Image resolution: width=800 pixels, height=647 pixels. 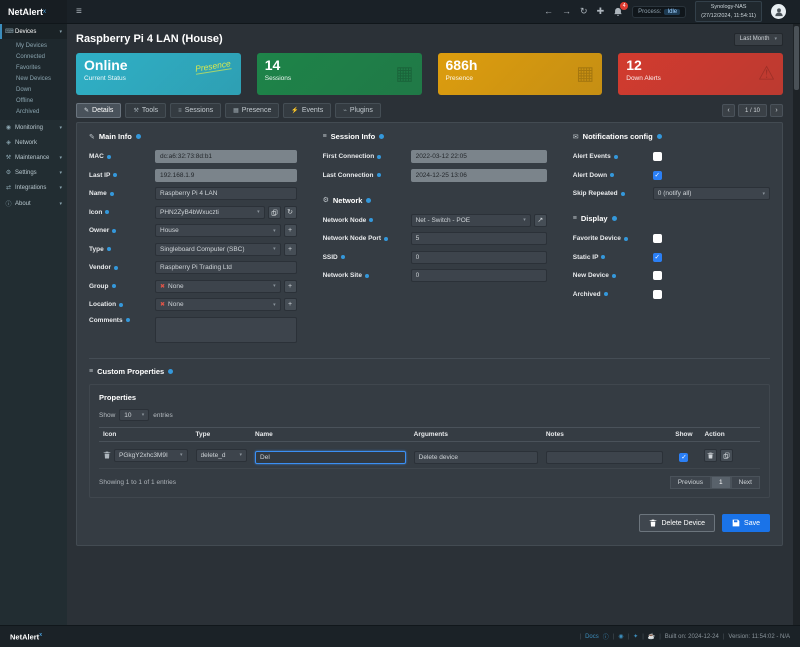 What do you see at coordinates (226, 329) in the screenshot?
I see `comments-field` at bounding box center [226, 329].